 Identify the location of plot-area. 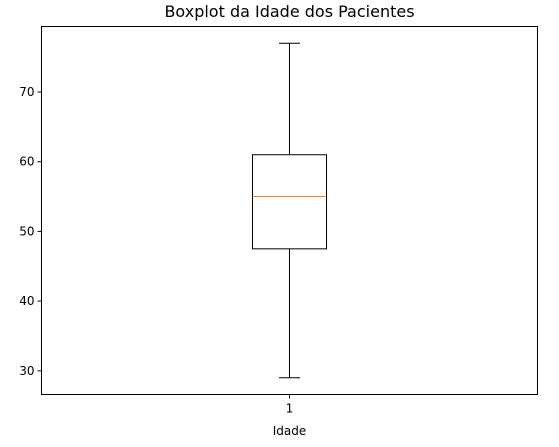
(289, 210).